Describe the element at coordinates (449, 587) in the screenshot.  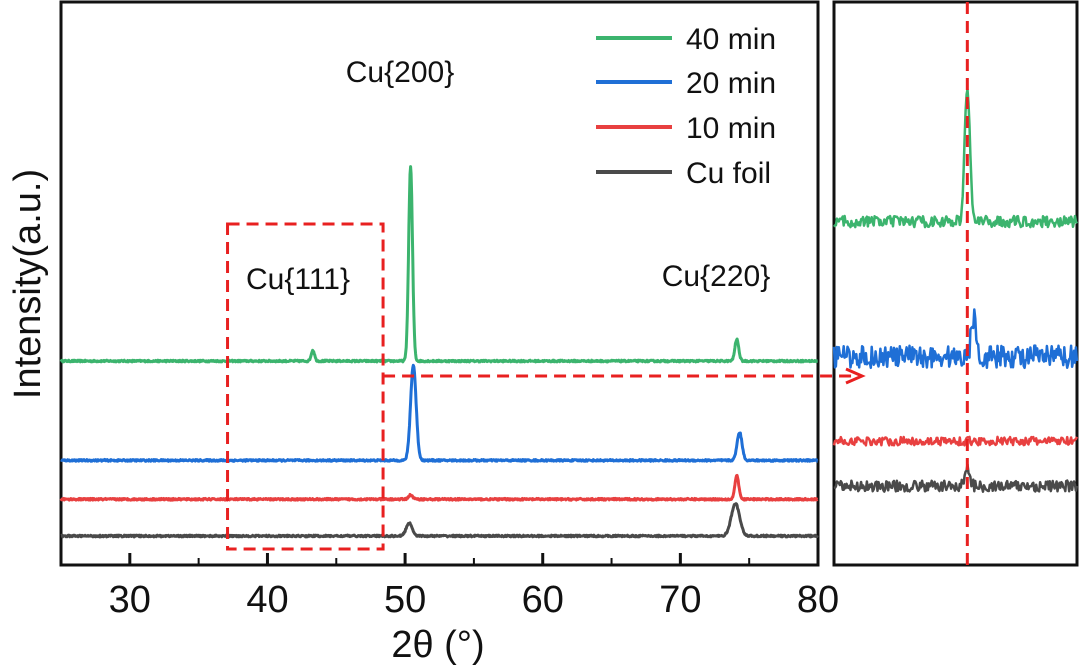
I see `x-axis-ticks: 30 40 50 60 70 80` at that location.